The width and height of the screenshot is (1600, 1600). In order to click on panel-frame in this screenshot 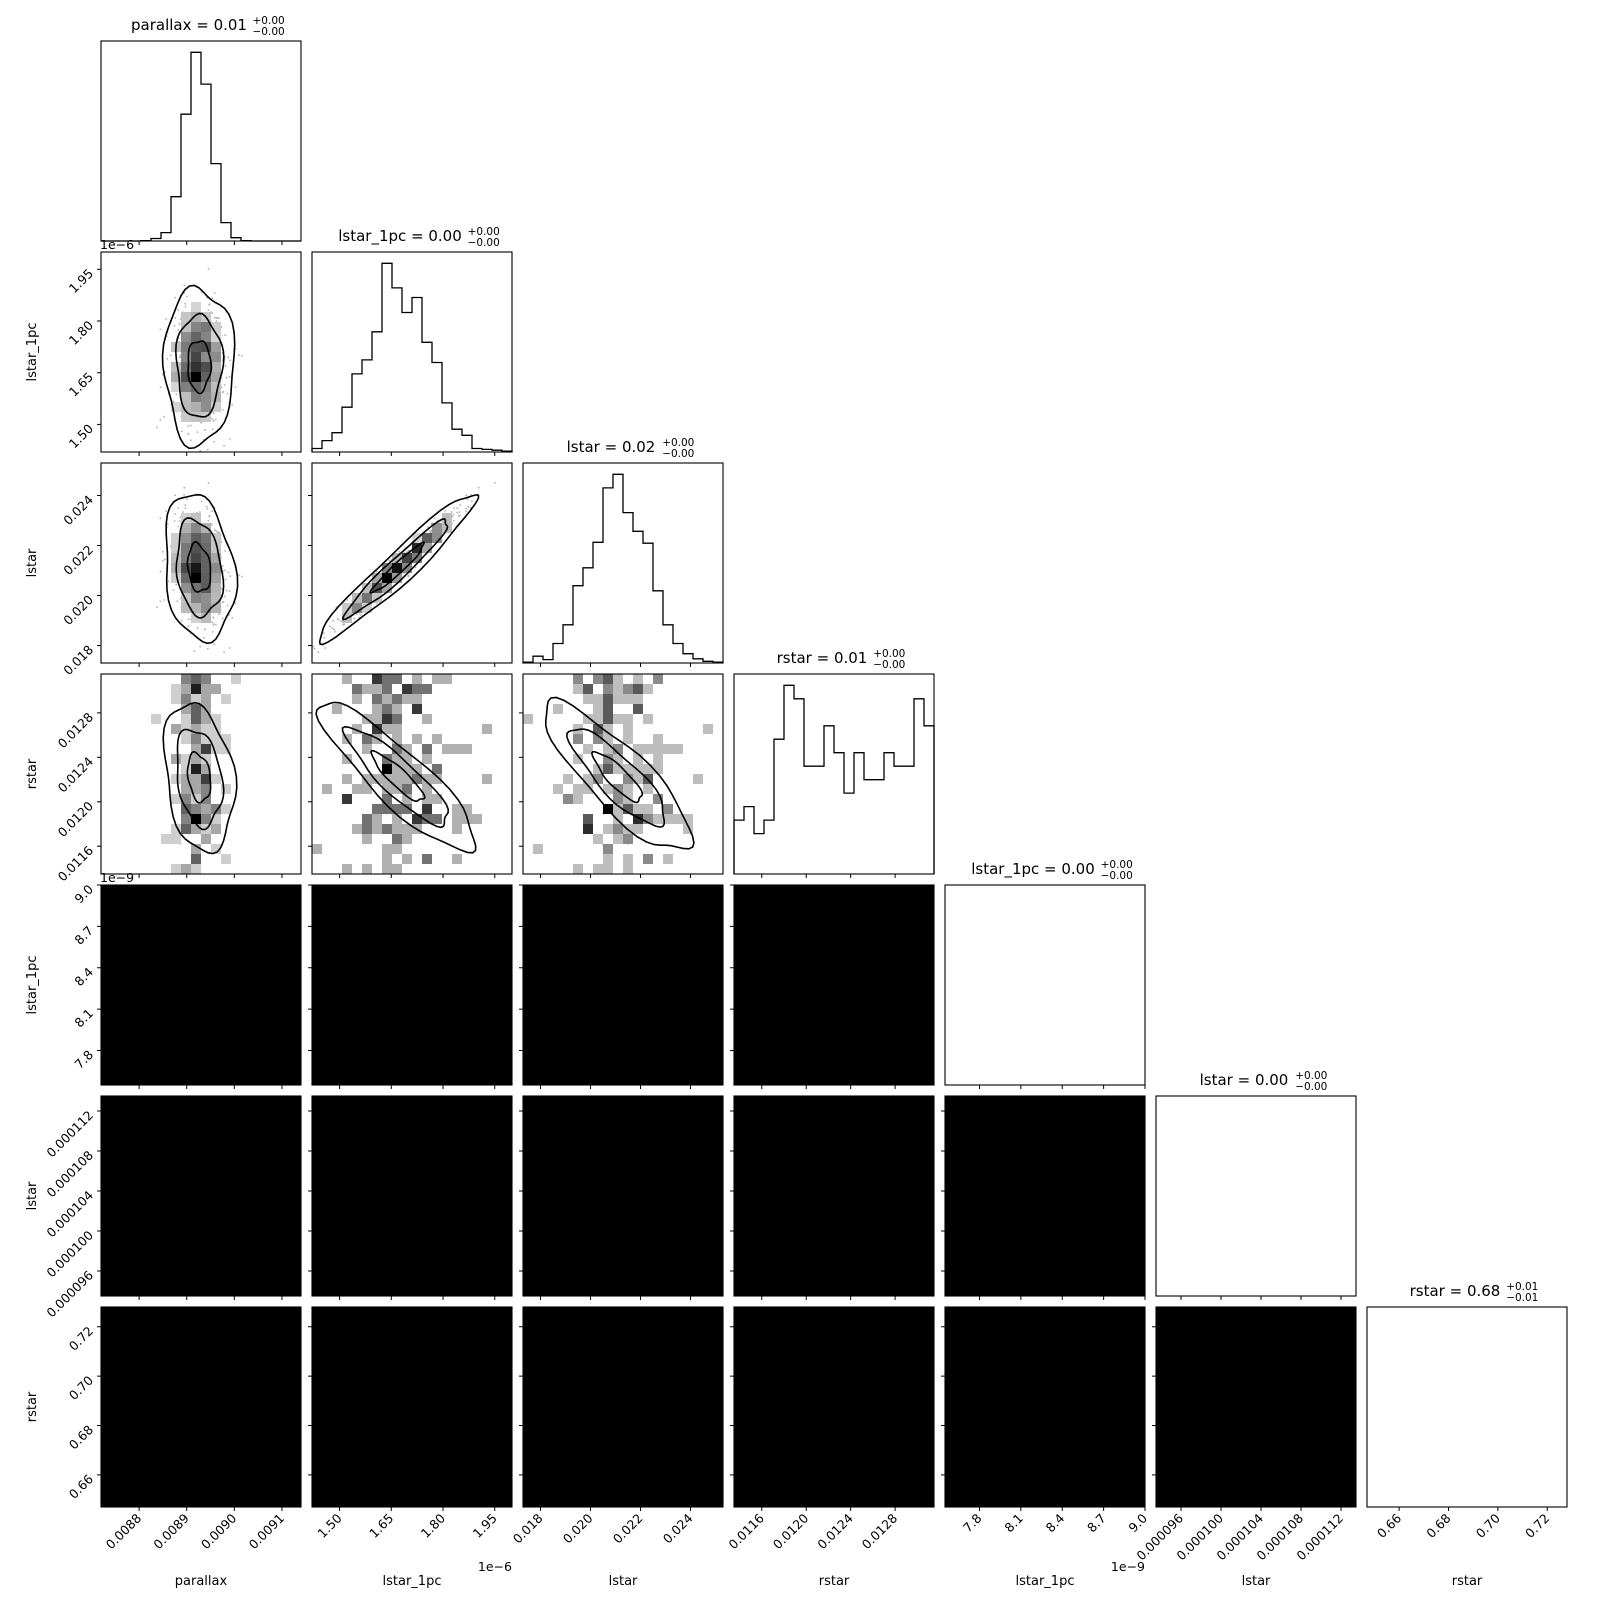, I will do `click(1045, 985)`.